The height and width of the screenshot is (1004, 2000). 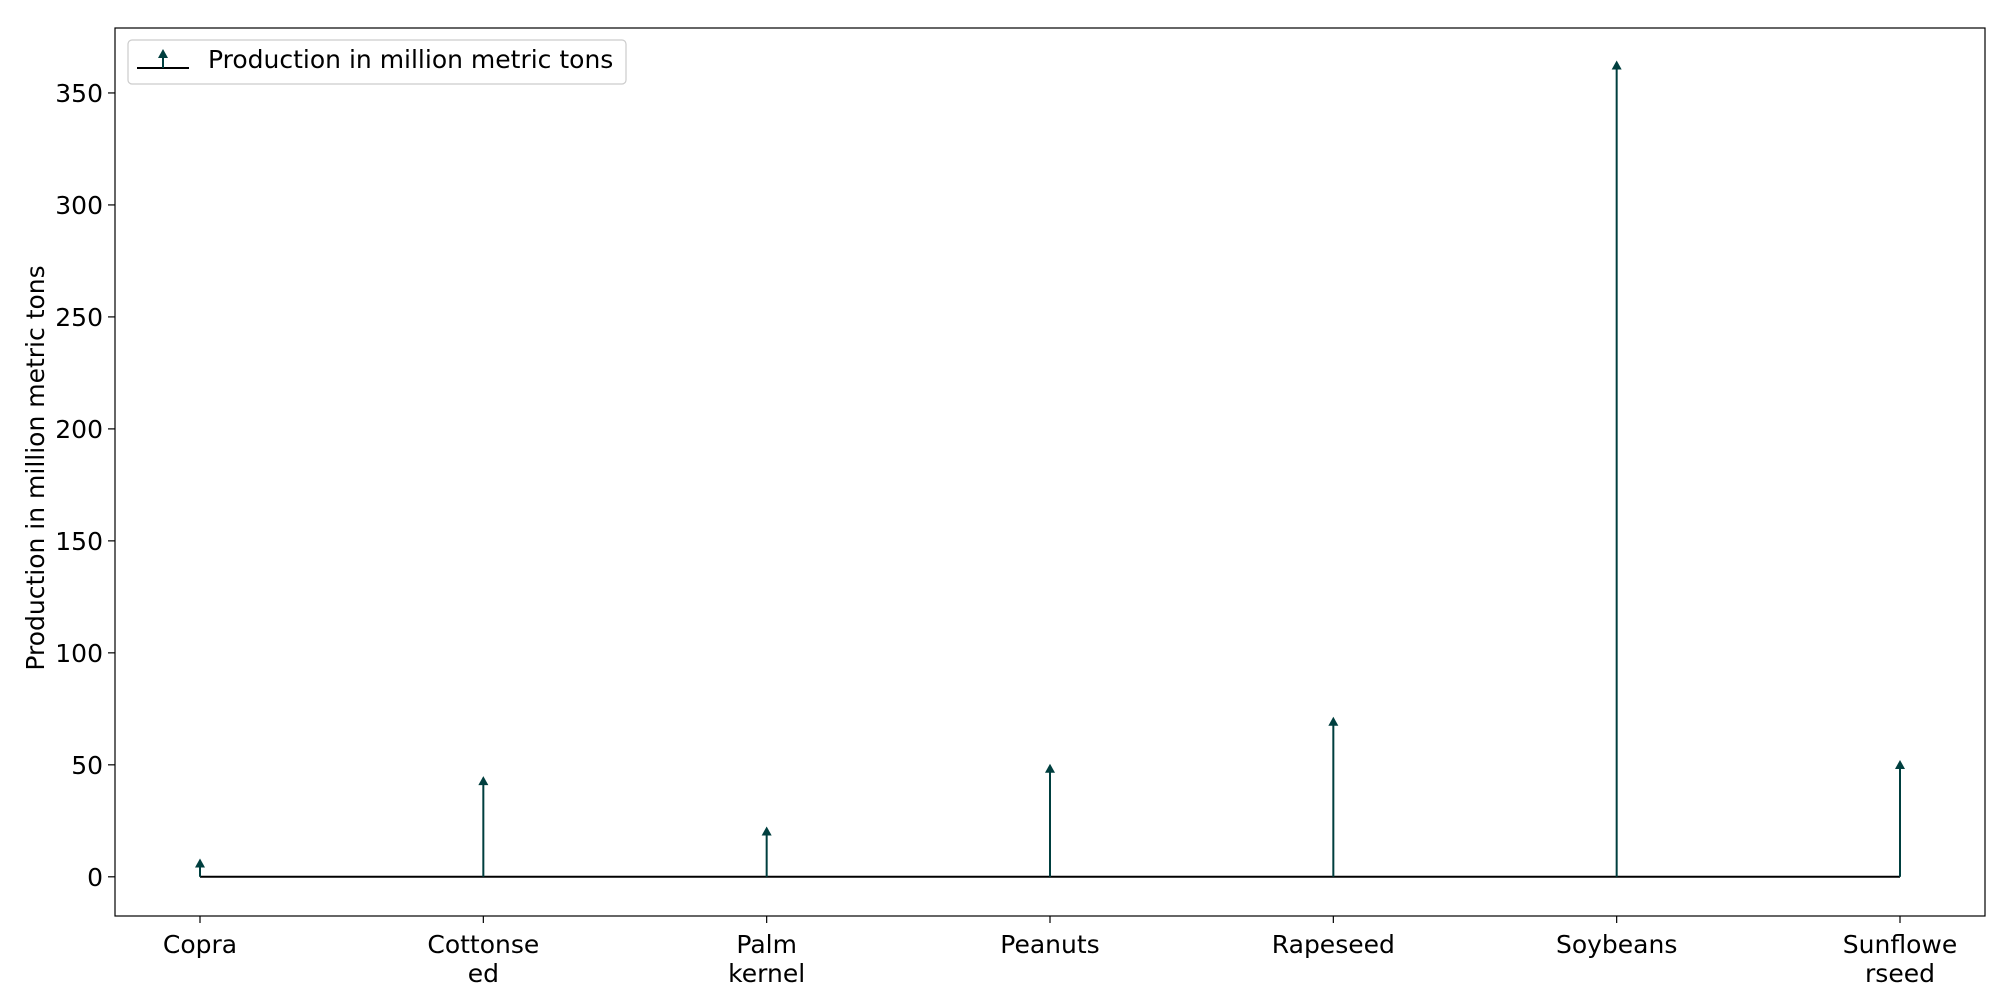 What do you see at coordinates (1333, 944) in the screenshot?
I see `x-tick-label: Rapeseed` at bounding box center [1333, 944].